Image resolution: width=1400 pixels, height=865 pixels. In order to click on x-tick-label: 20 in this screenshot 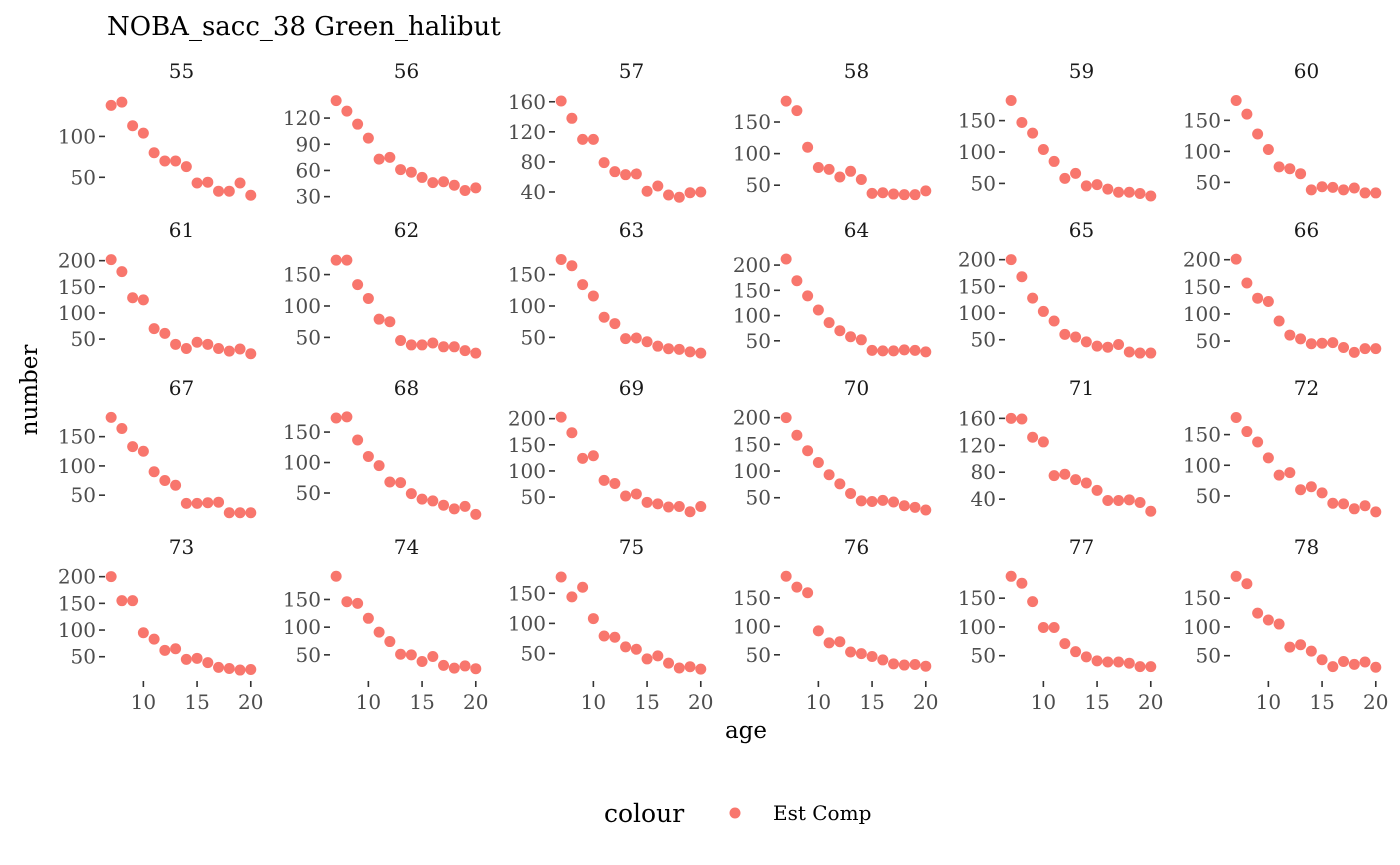, I will do `click(1150, 702)`.